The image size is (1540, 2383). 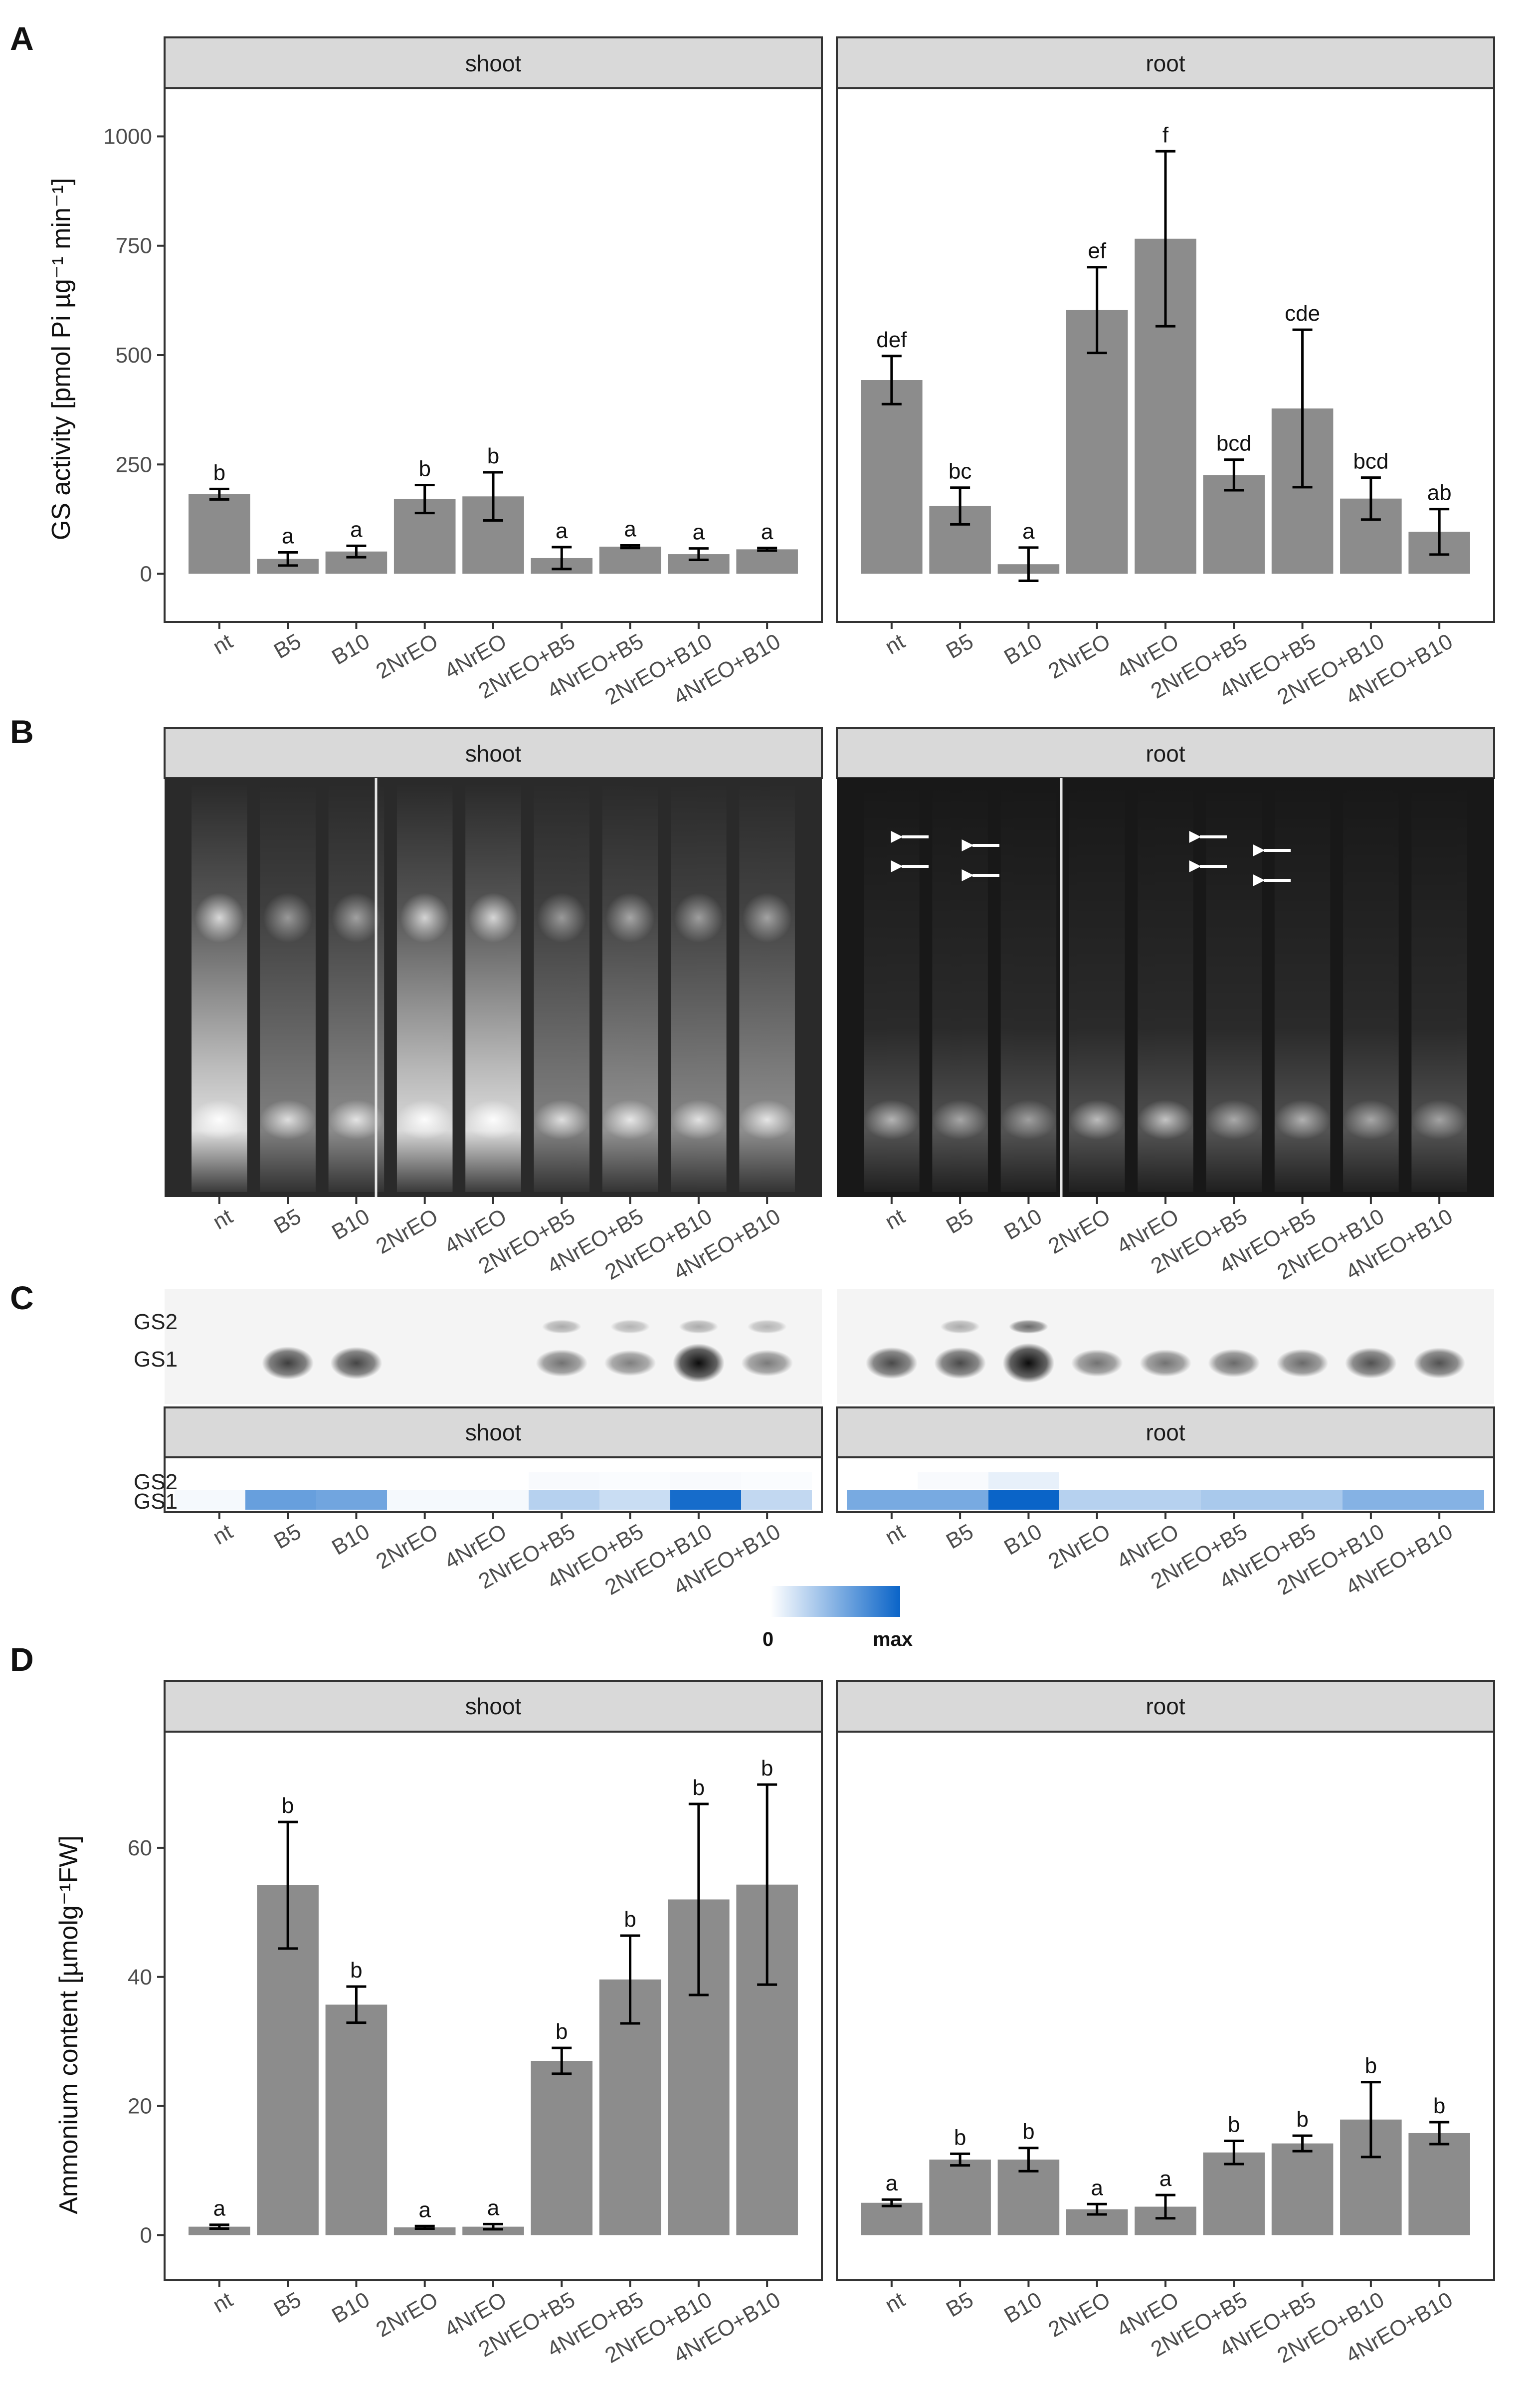 I want to click on panel-a-root-significance-letter: bcd, so click(x=1370, y=461).